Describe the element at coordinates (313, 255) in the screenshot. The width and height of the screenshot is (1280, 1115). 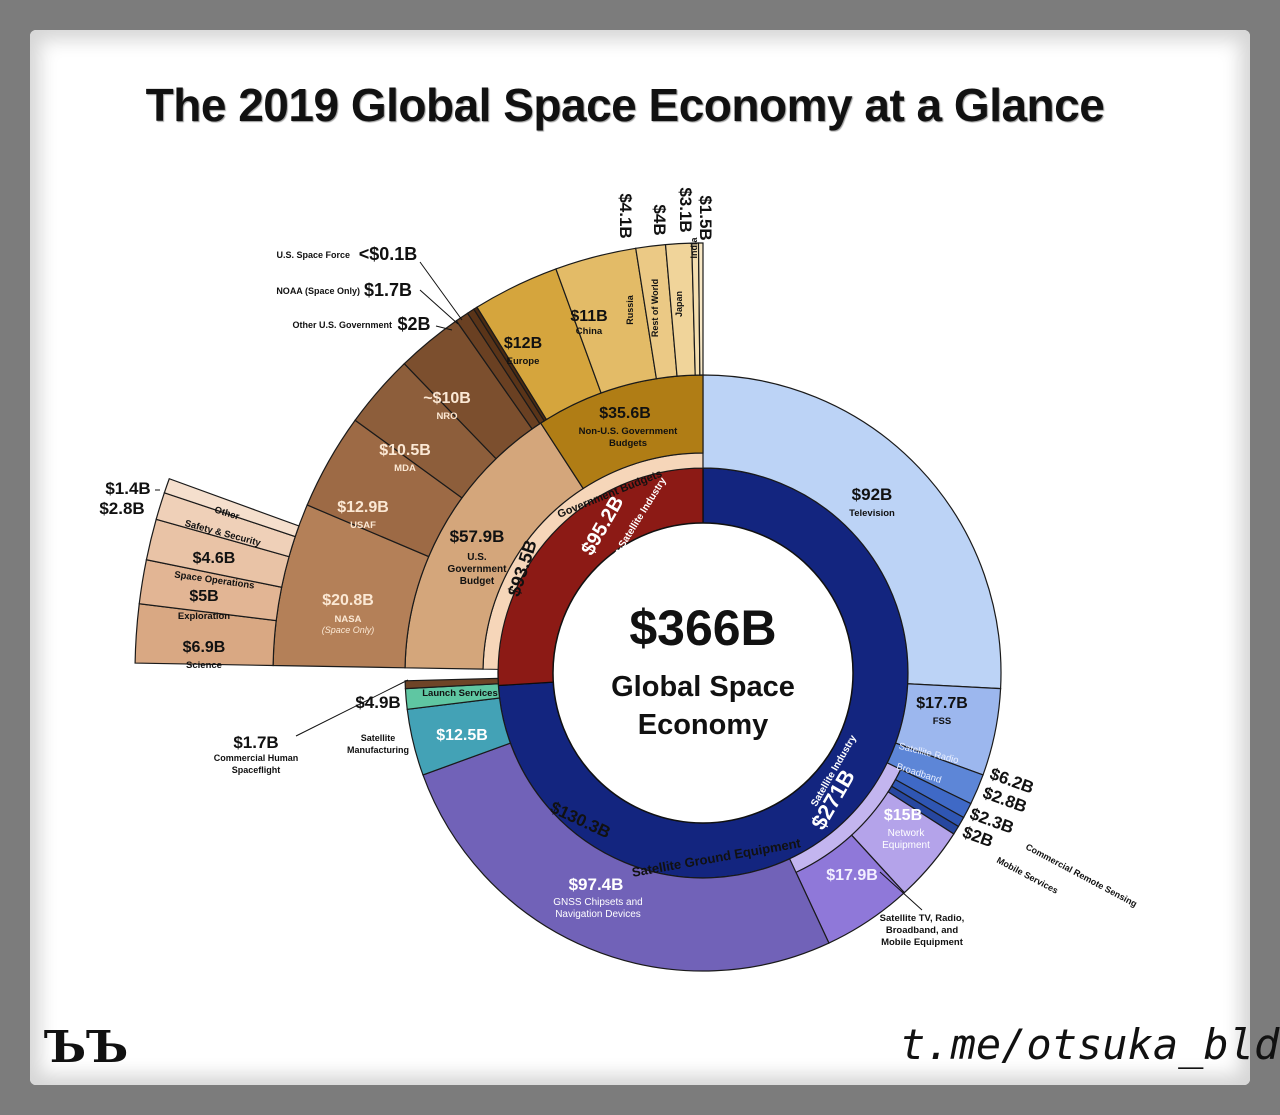
I see `callout-sub-4: U.S. Space Force` at that location.